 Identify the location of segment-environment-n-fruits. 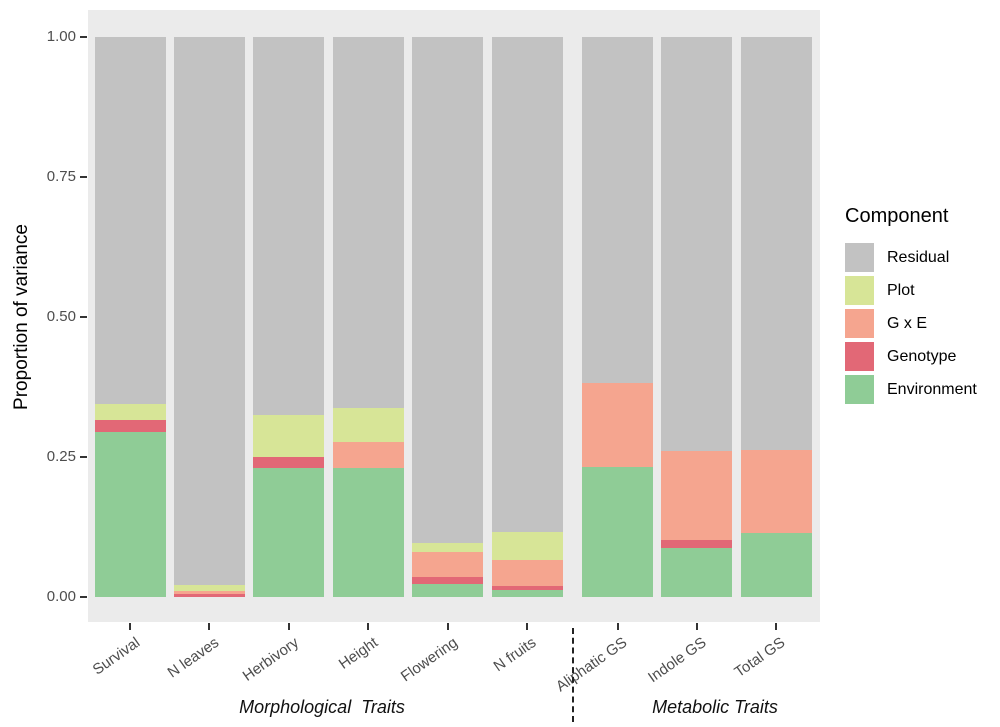
(527, 593).